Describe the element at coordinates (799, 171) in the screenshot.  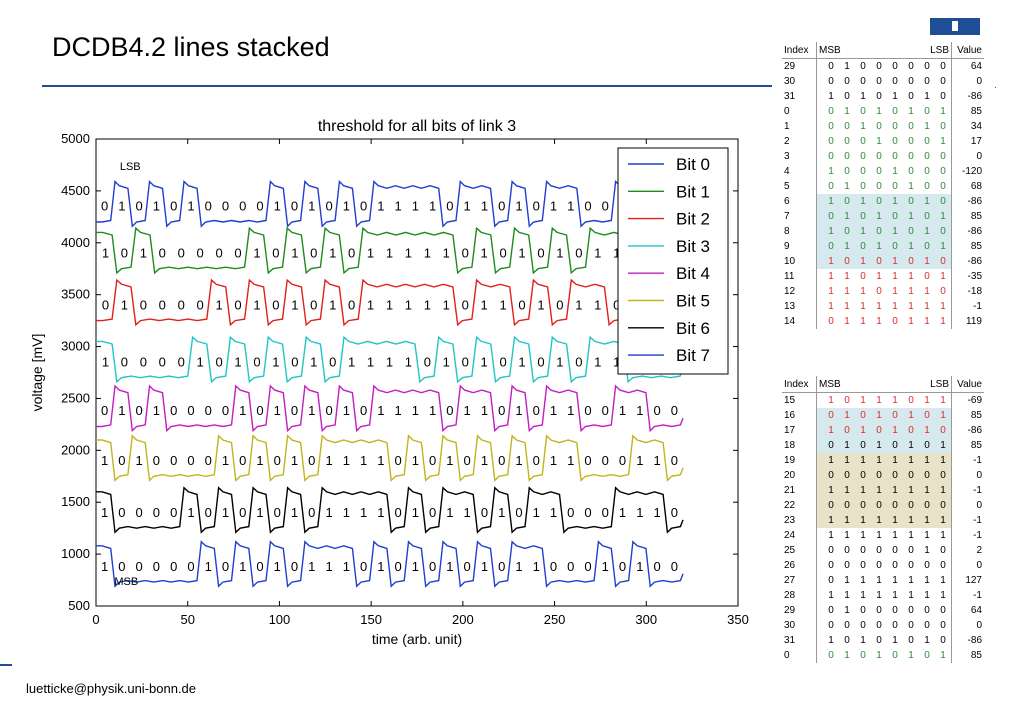
I see `row-index: 4` at that location.